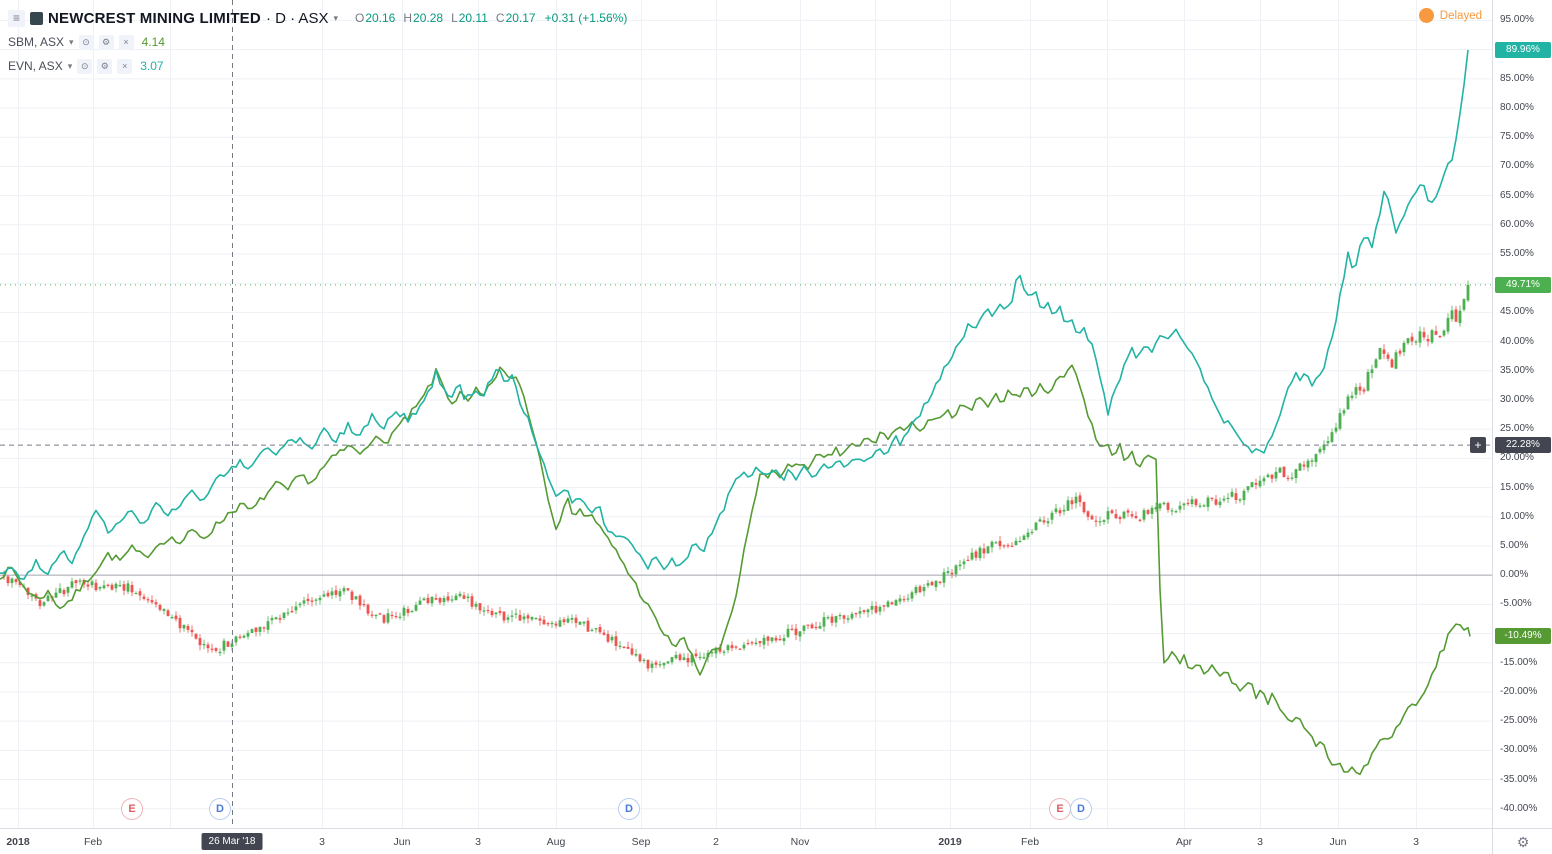 Image resolution: width=1552 pixels, height=854 pixels. Describe the element at coordinates (1517, 253) in the screenshot. I see `price-tick-label: 55.00%` at that location.